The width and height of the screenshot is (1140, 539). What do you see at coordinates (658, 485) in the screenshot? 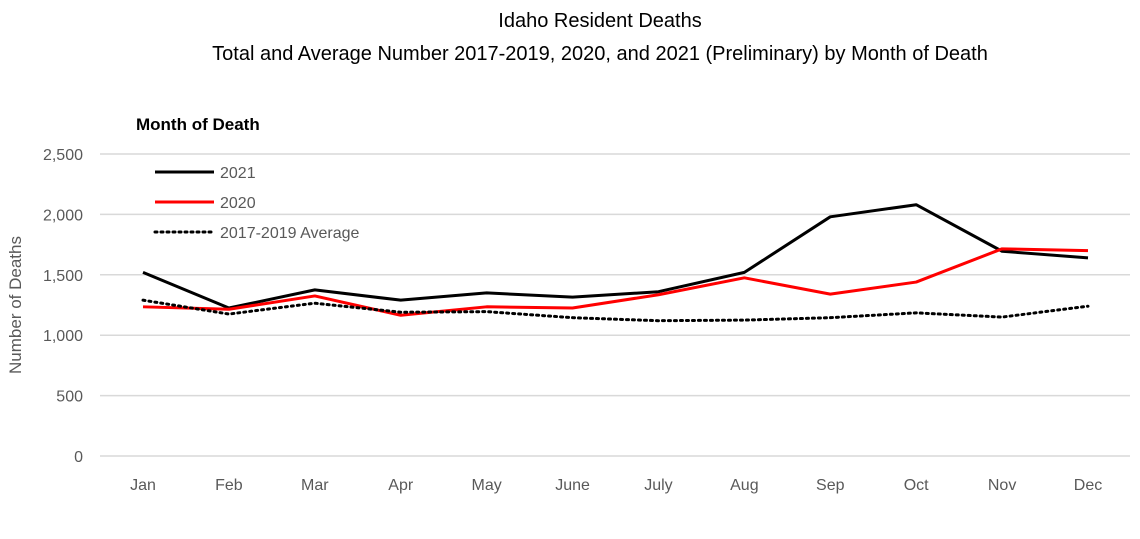
I see `x-tick-label: July` at bounding box center [658, 485].